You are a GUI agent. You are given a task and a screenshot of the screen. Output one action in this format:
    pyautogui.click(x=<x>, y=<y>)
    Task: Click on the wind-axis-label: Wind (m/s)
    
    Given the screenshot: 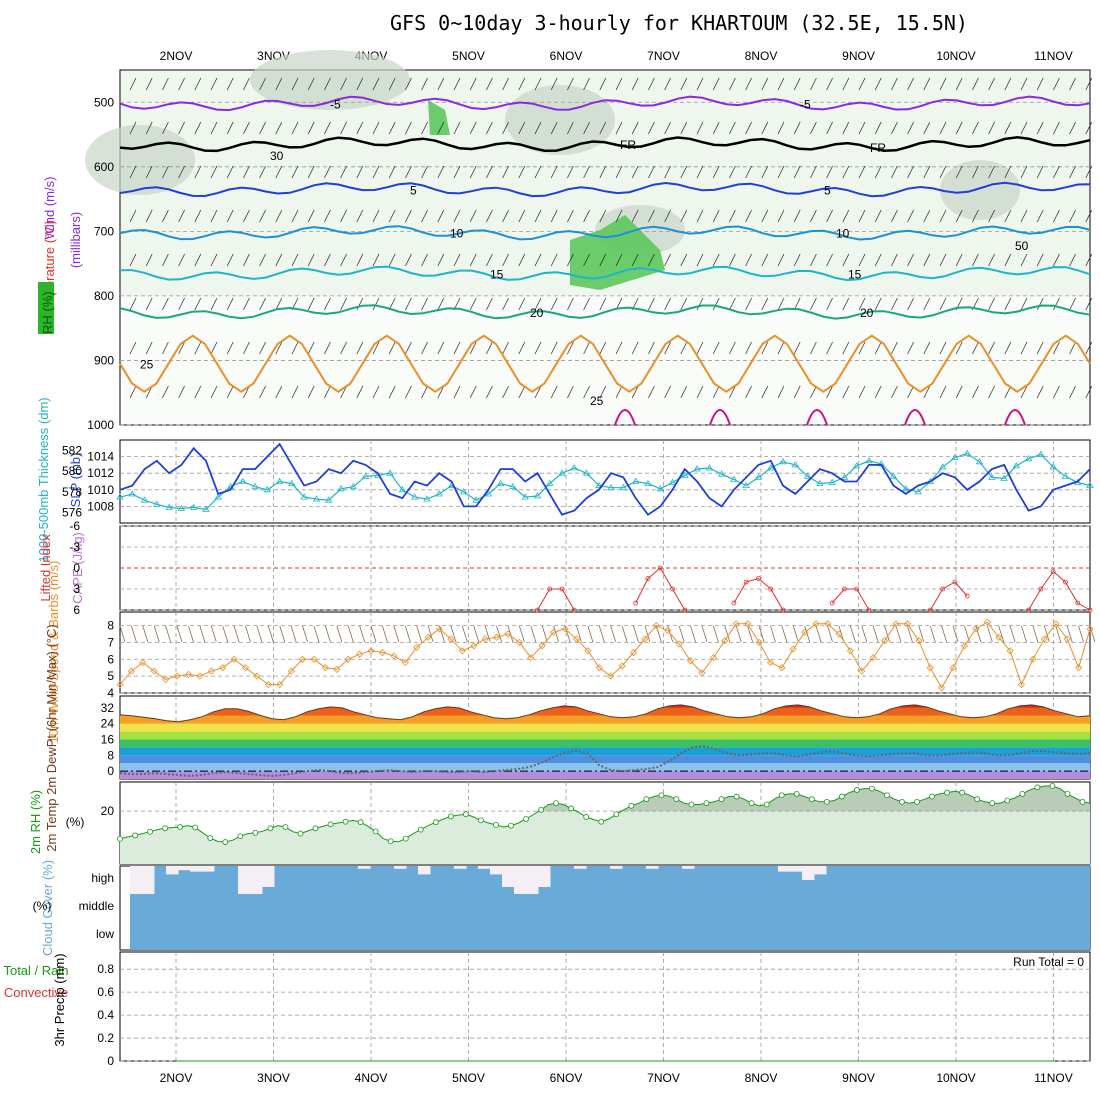 What is the action you would take?
    pyautogui.click(x=49, y=208)
    